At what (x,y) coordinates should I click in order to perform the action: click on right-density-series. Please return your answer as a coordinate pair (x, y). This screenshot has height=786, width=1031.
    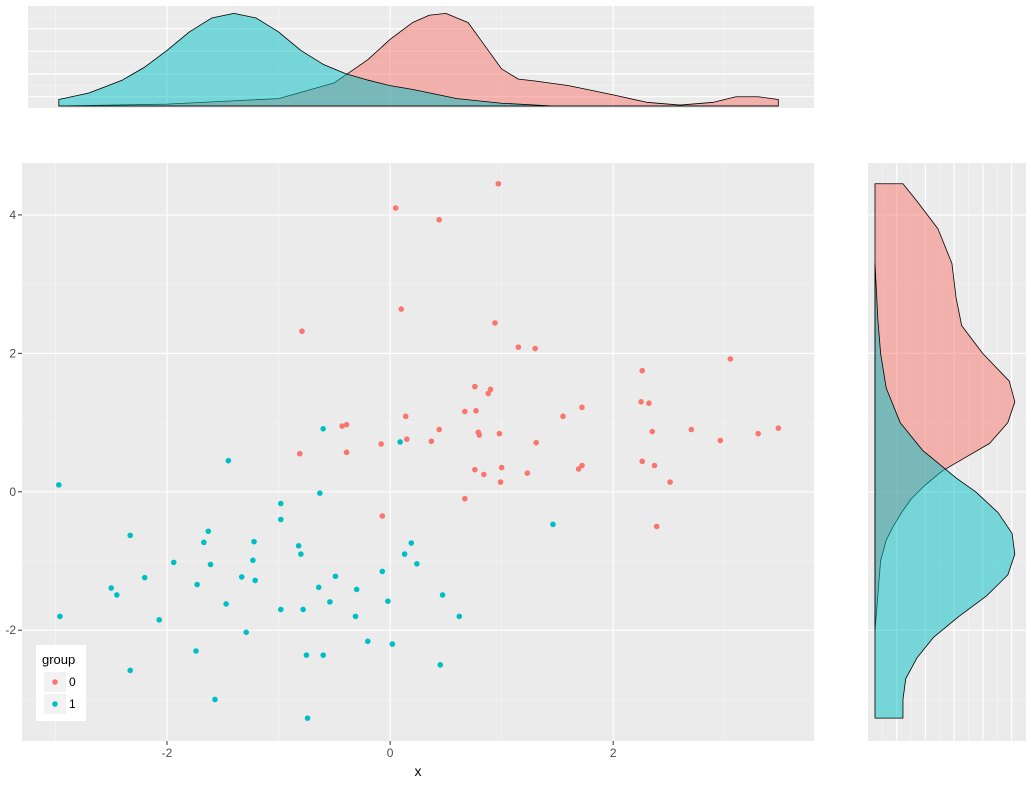
    Looking at the image, I should click on (945, 451).